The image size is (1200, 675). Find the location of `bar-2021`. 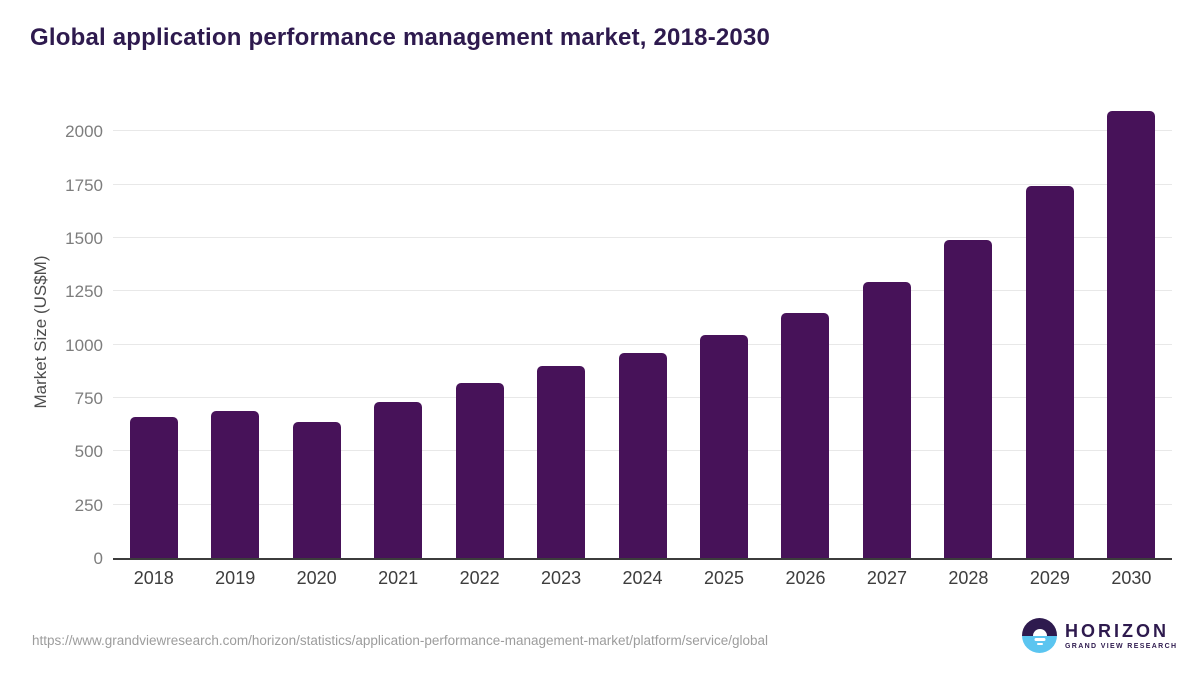

bar-2021 is located at coordinates (398, 480).